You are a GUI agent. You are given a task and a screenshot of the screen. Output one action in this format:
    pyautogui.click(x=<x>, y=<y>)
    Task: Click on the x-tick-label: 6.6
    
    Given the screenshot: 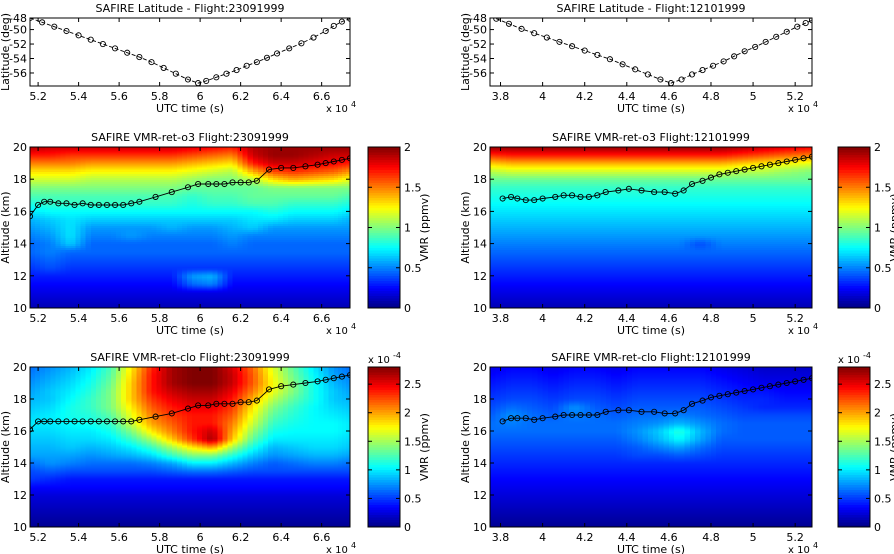 What is the action you would take?
    pyautogui.click(x=322, y=96)
    